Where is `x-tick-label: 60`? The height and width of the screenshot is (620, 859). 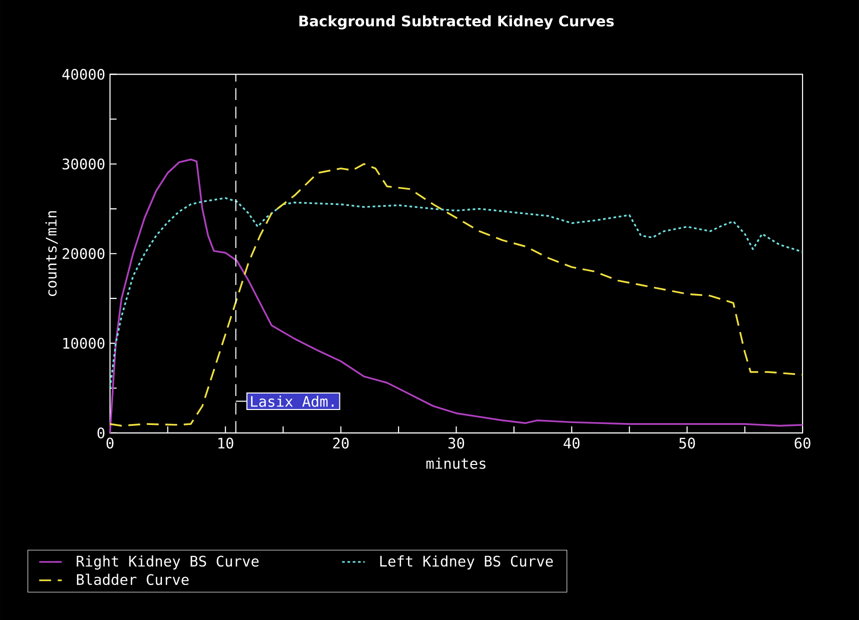 x-tick-label: 60 is located at coordinates (802, 443).